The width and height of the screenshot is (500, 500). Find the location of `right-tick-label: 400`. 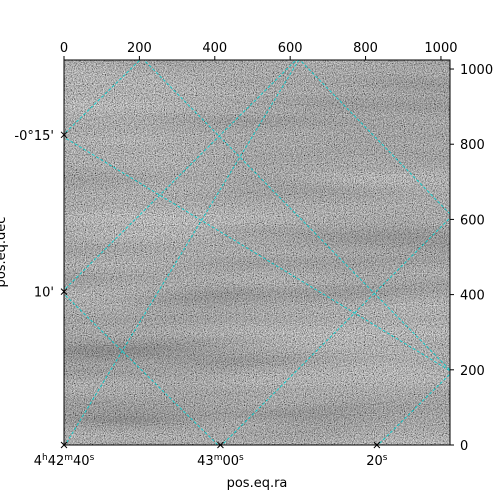

right-tick-label: 400 is located at coordinates (472, 296).